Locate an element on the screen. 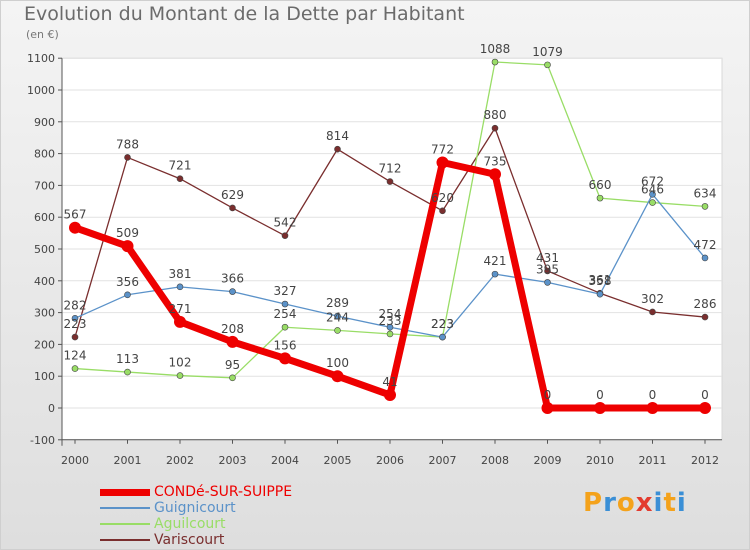 The image size is (750, 550). data-label: 302 is located at coordinates (652, 299).